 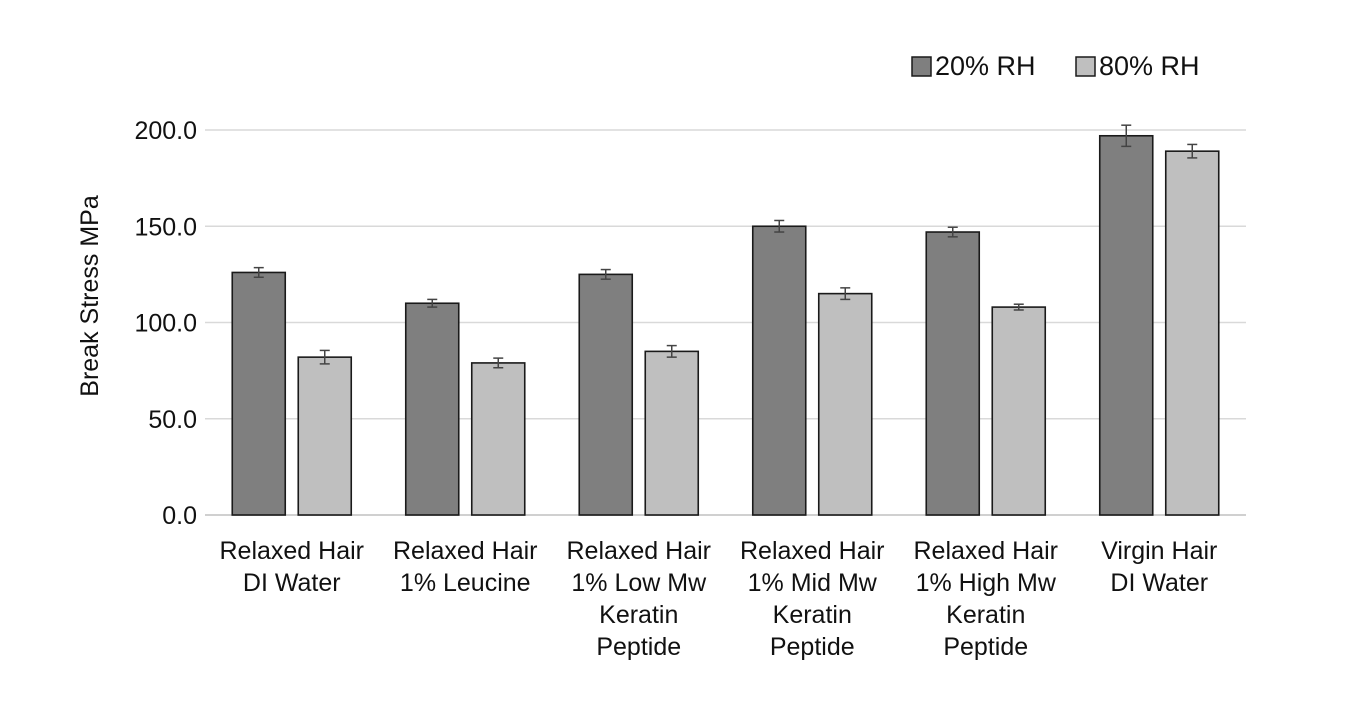 What do you see at coordinates (172, 420) in the screenshot?
I see `y-tick-label: 50.0` at bounding box center [172, 420].